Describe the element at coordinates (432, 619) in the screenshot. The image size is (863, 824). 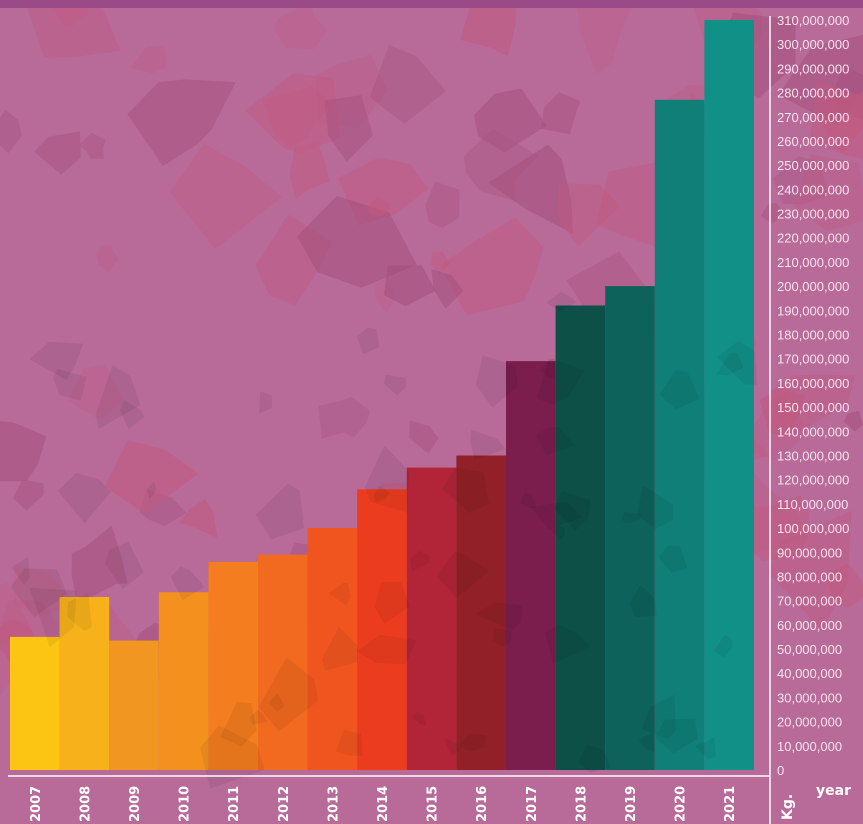
I see `bar-2015` at that location.